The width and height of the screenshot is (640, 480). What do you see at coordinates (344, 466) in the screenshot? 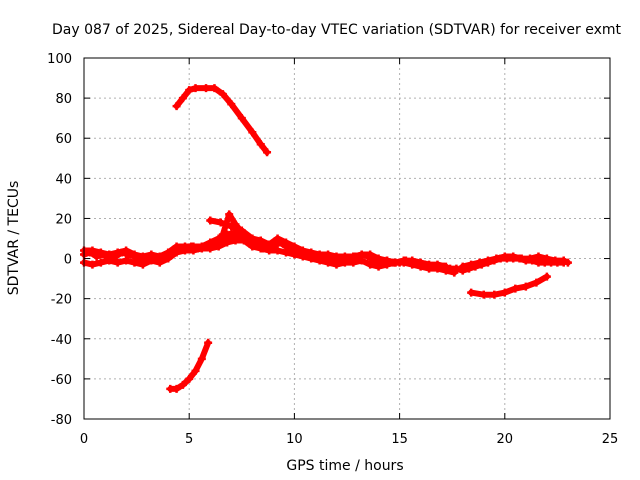
I see `x-axis-label: GPS time / hours` at bounding box center [344, 466].